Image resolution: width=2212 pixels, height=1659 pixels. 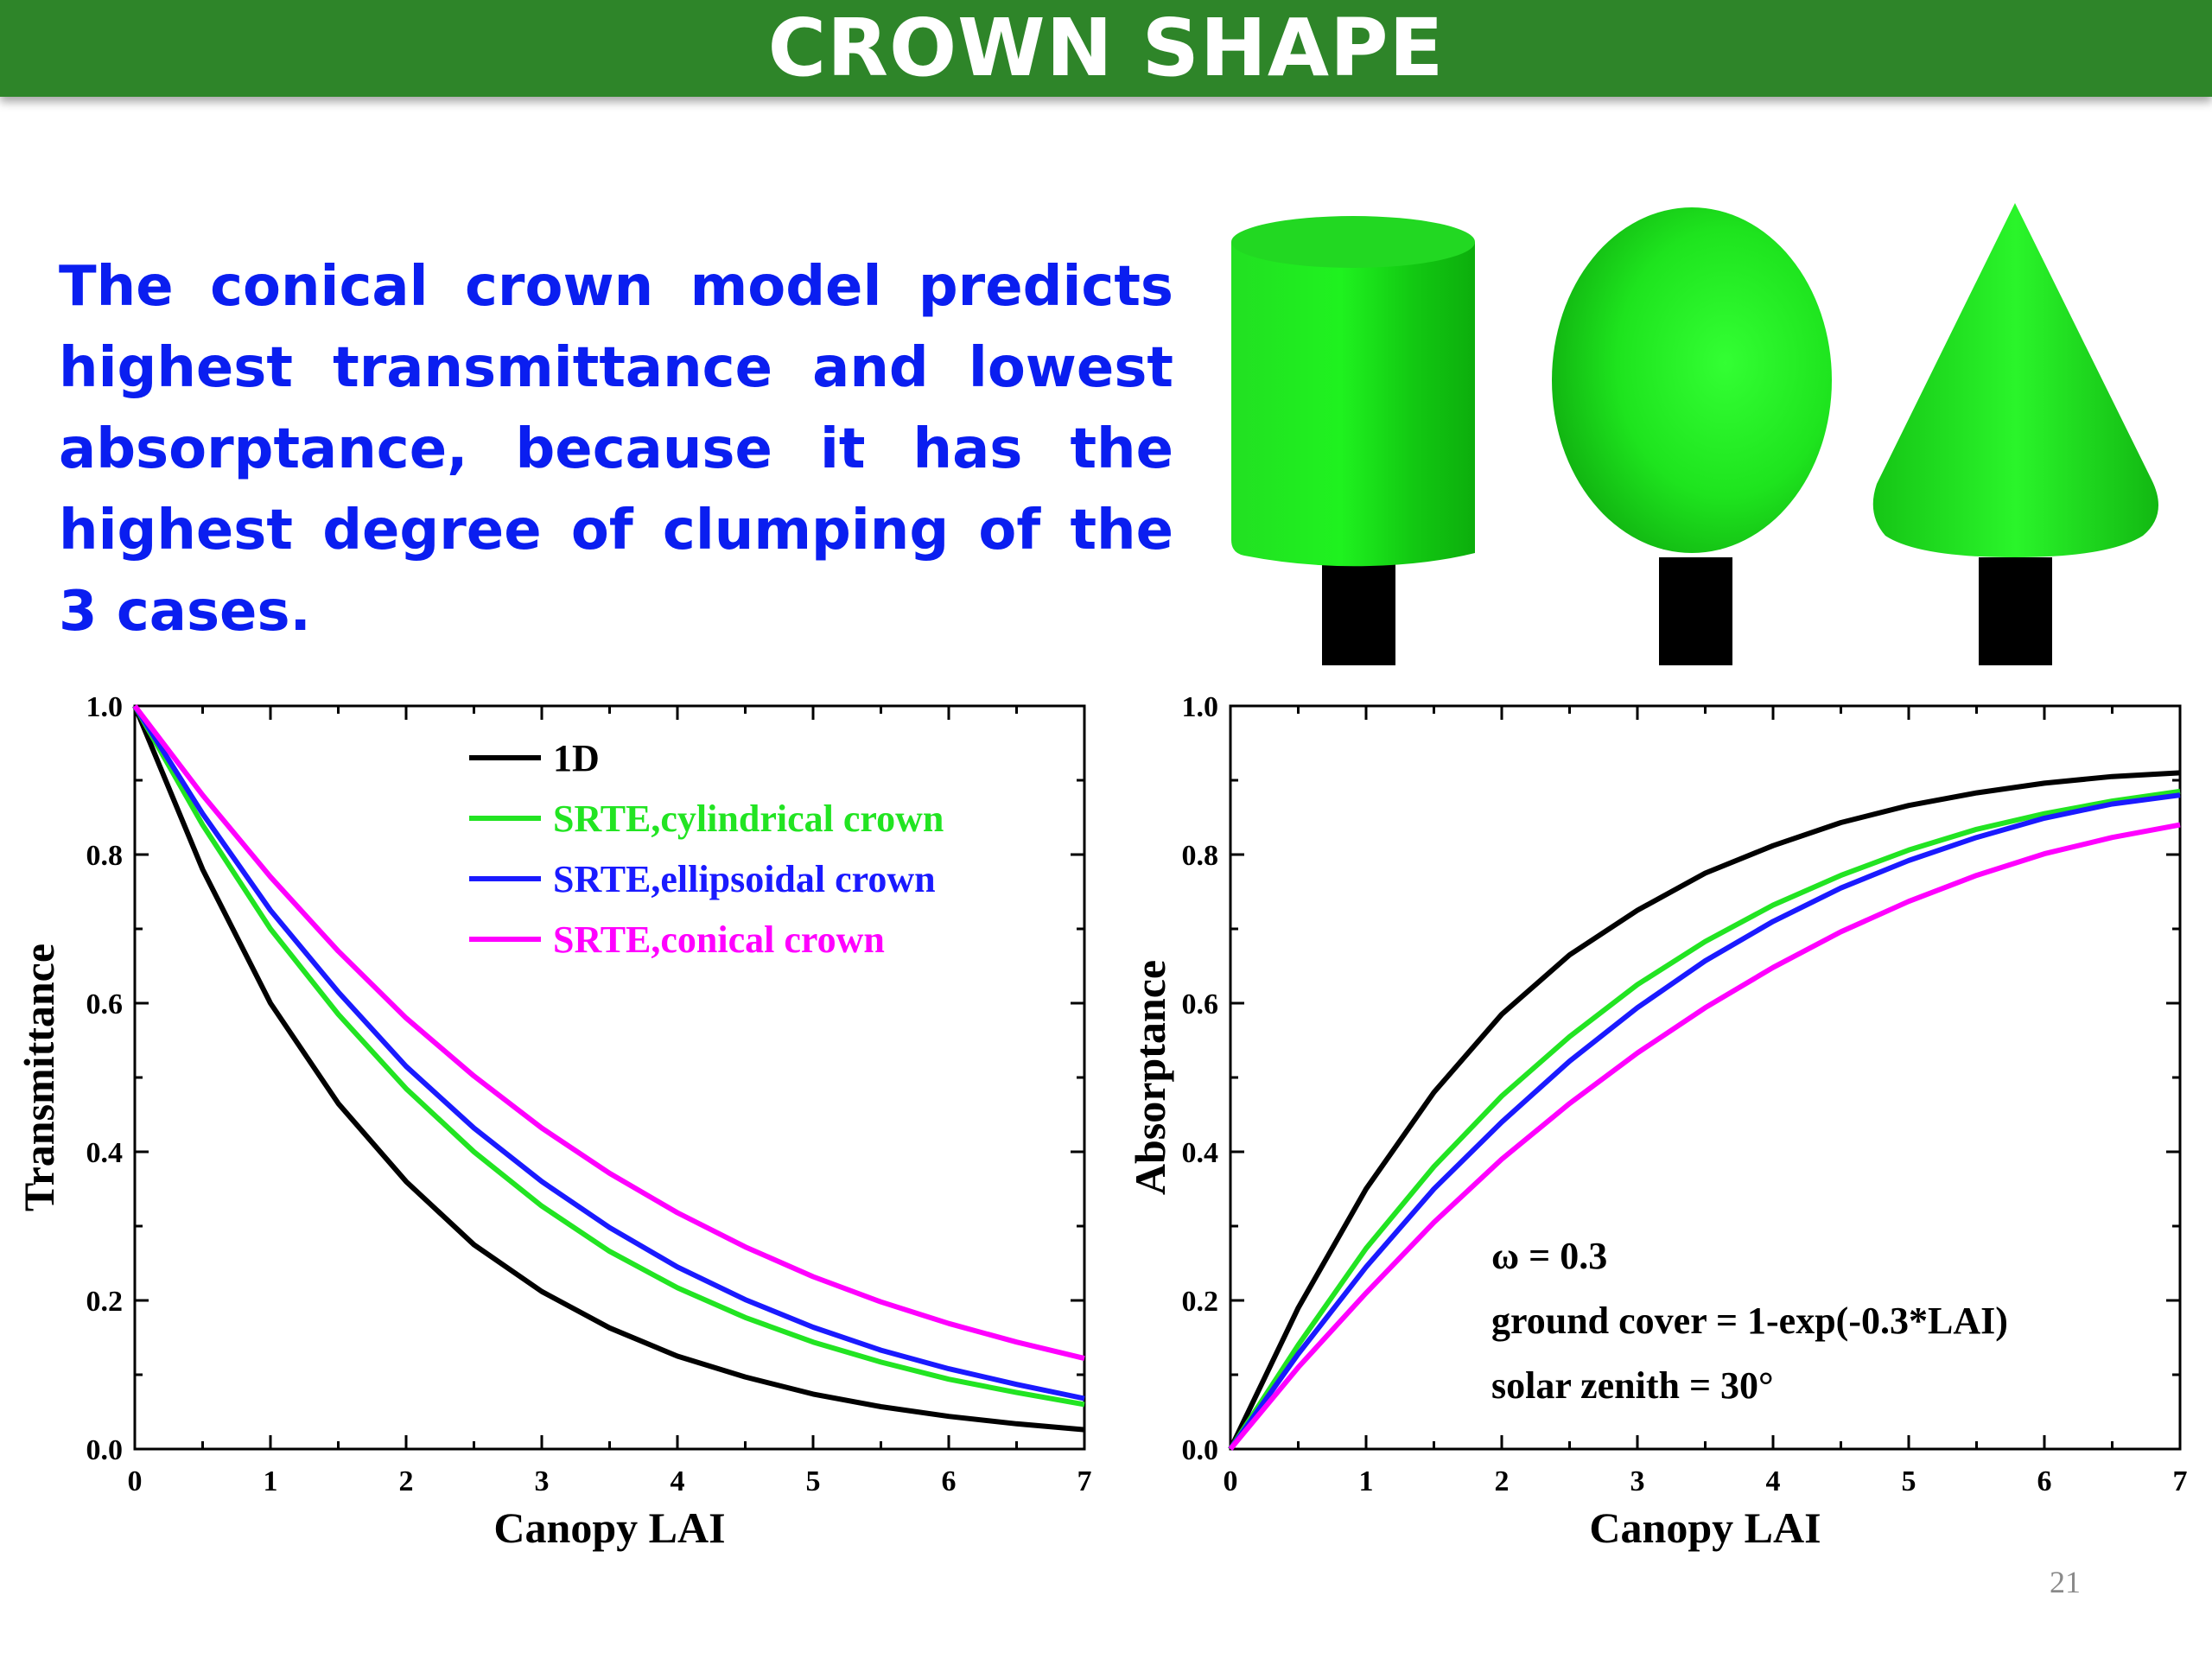 What do you see at coordinates (609, 1527) in the screenshot?
I see `transmittance-x-axis-title: Canopy LAI` at bounding box center [609, 1527].